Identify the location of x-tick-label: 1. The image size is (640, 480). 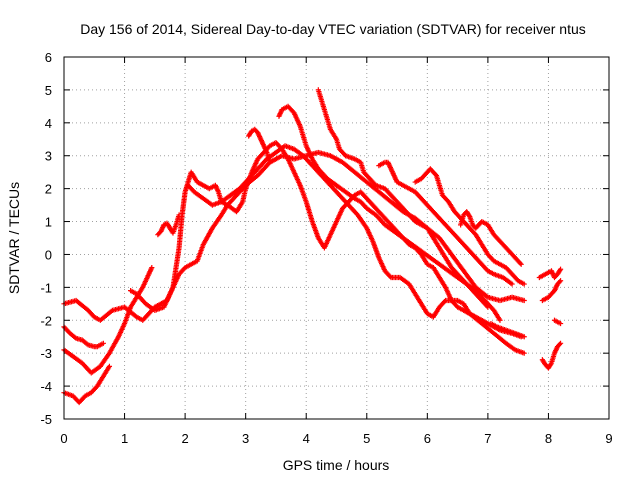
(124, 438).